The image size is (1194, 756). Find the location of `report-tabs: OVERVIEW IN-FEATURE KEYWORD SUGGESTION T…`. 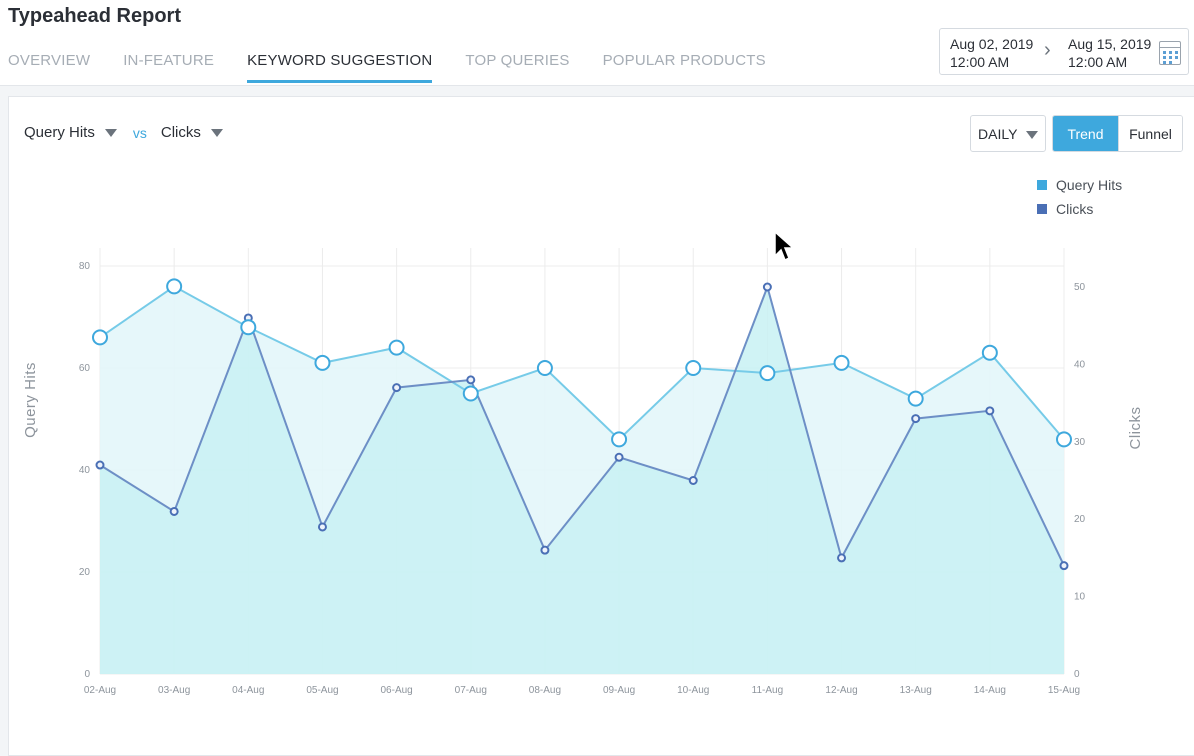

report-tabs: OVERVIEW IN-FEATURE KEYWORD SUGGESTION T… is located at coordinates (403, 67).